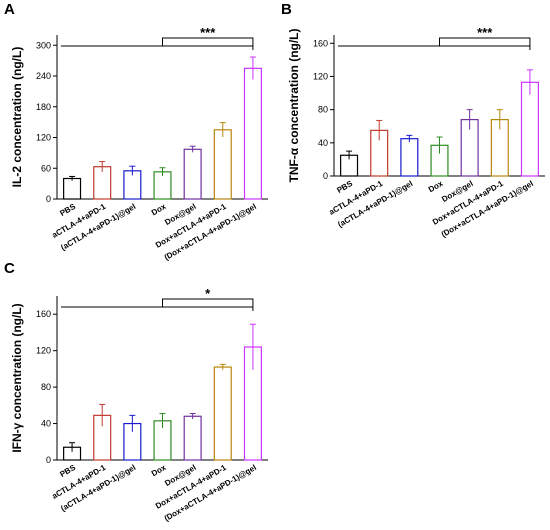  I want to click on panel-label: B, so click(286, 9).